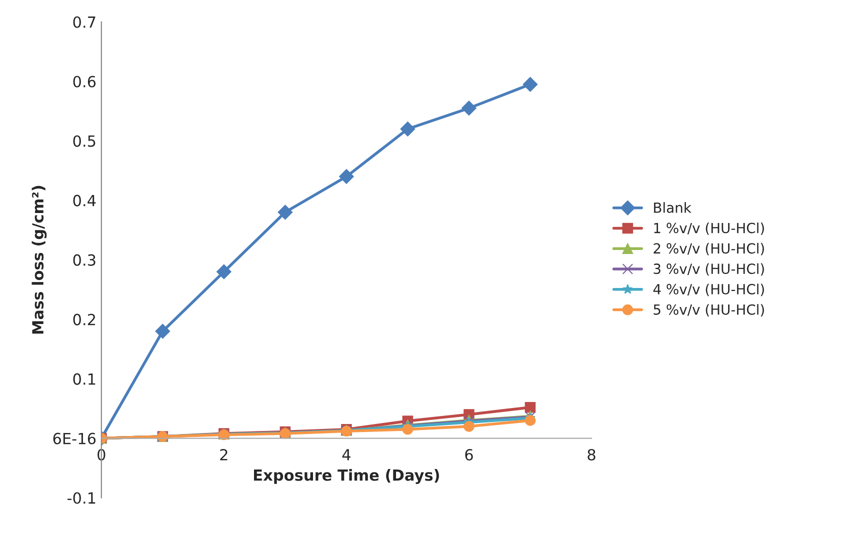  What do you see at coordinates (84, 141) in the screenshot?
I see `y-tick-label: 0.5` at bounding box center [84, 141].